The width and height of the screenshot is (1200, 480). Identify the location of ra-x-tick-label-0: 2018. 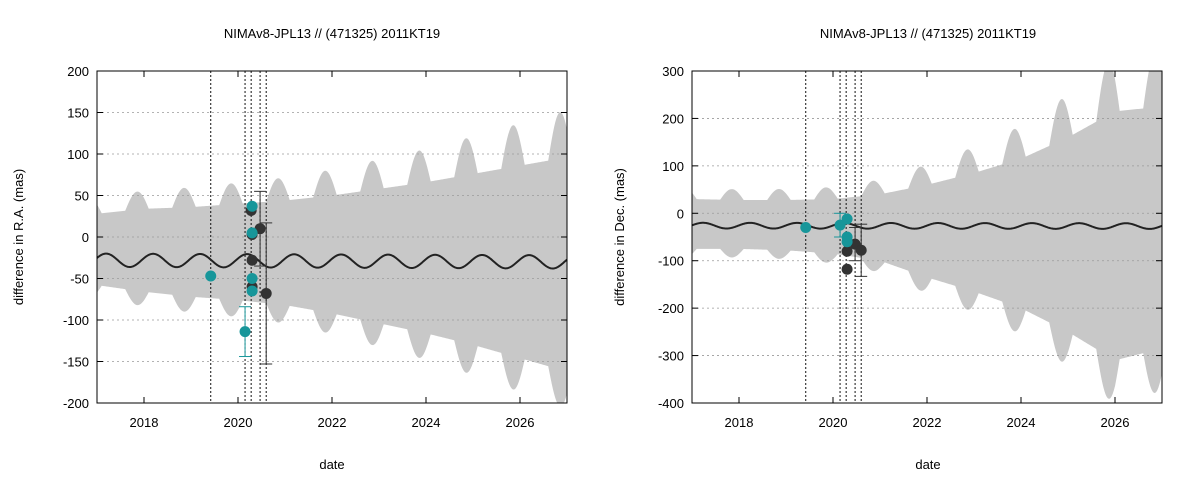
(144, 422).